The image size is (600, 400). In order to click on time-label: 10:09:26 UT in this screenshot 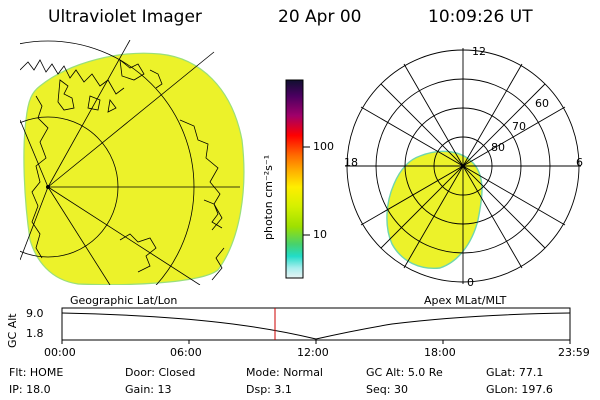, I will do `click(480, 17)`.